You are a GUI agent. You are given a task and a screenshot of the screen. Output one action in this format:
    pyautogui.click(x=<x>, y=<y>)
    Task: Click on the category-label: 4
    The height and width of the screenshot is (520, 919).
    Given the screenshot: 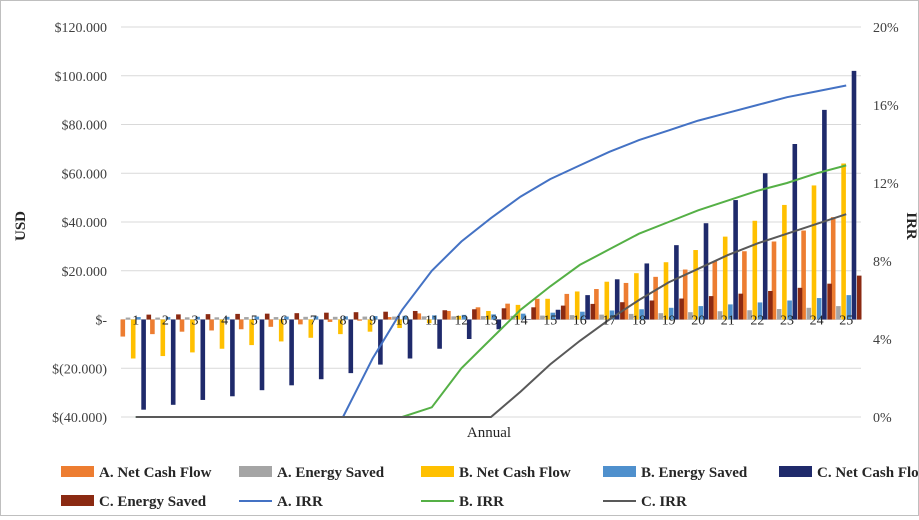 What is the action you would take?
    pyautogui.click(x=224, y=321)
    